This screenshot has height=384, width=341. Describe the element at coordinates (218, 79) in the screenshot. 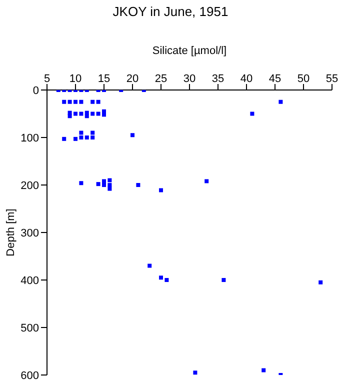

I see `x-tick-label: 35` at that location.